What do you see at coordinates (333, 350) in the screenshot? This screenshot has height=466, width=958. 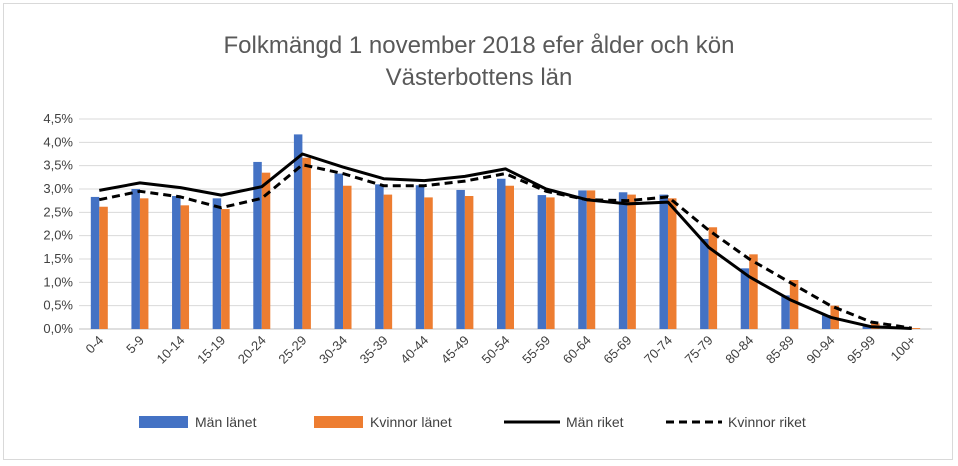 I see `x-tick-label: 30-34` at bounding box center [333, 350].